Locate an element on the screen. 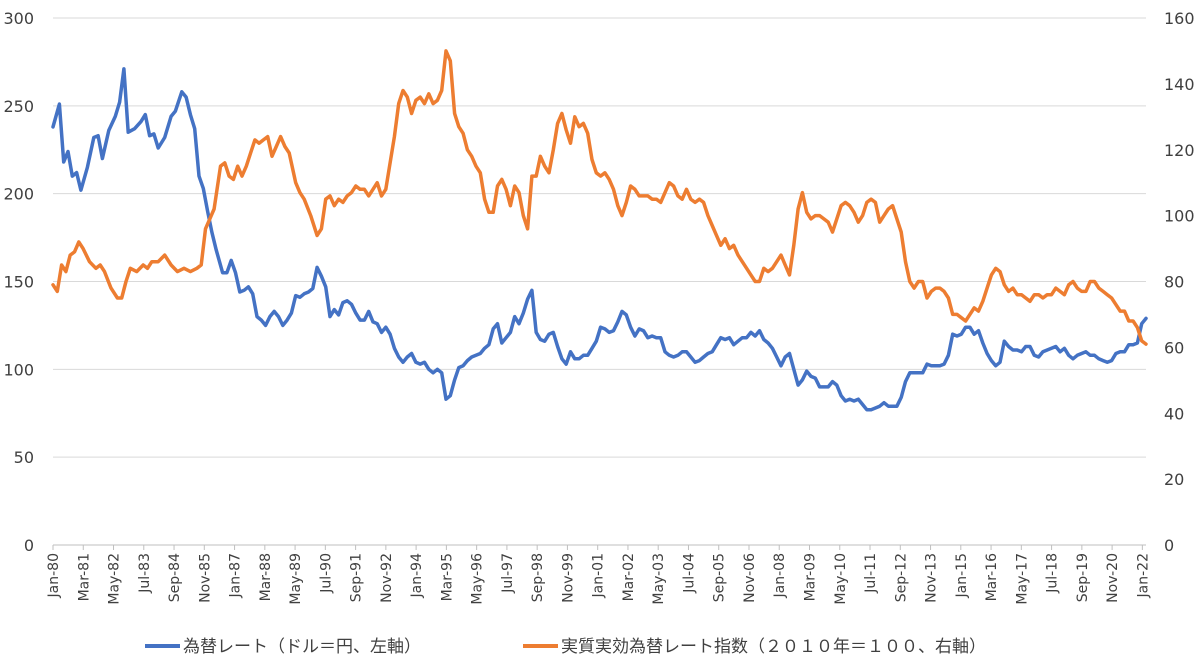 The image size is (1195, 664). x-tick-label: Mar-88 is located at coordinates (266, 577).